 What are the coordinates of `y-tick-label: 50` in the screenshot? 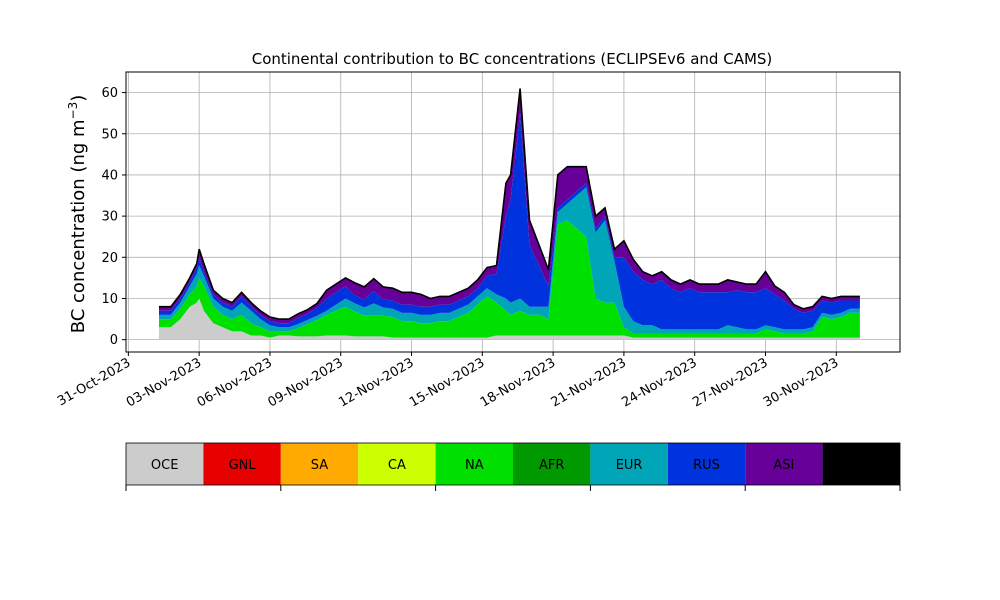 It's located at (109, 134).